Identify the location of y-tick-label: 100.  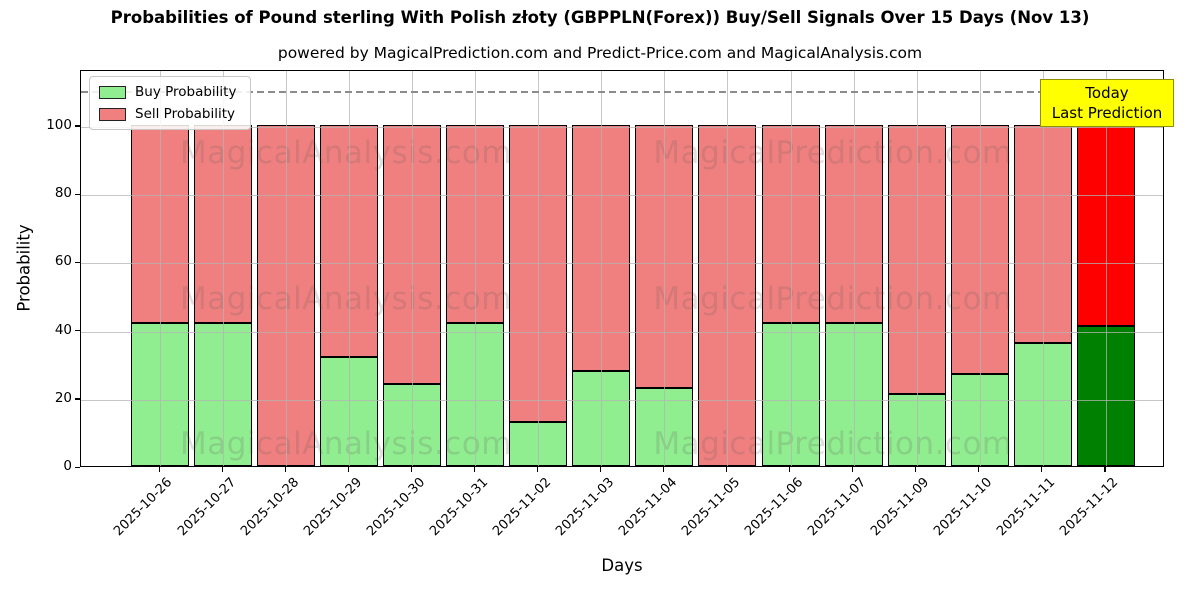
(59, 124).